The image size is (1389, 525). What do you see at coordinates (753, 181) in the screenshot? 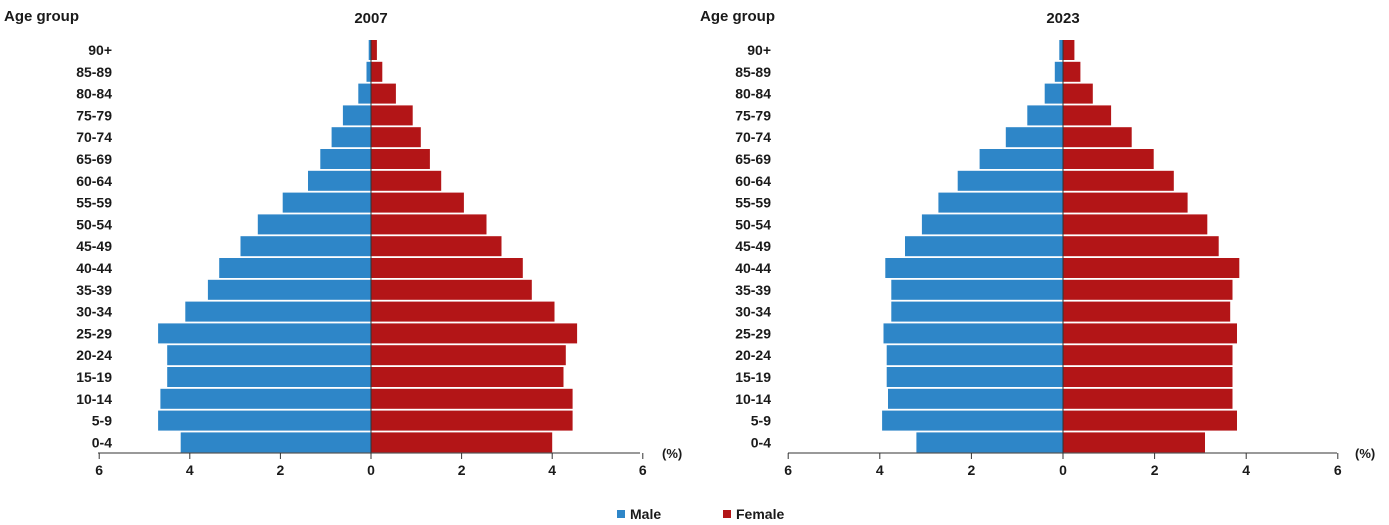
I see `age-category-label: 60-64` at bounding box center [753, 181].